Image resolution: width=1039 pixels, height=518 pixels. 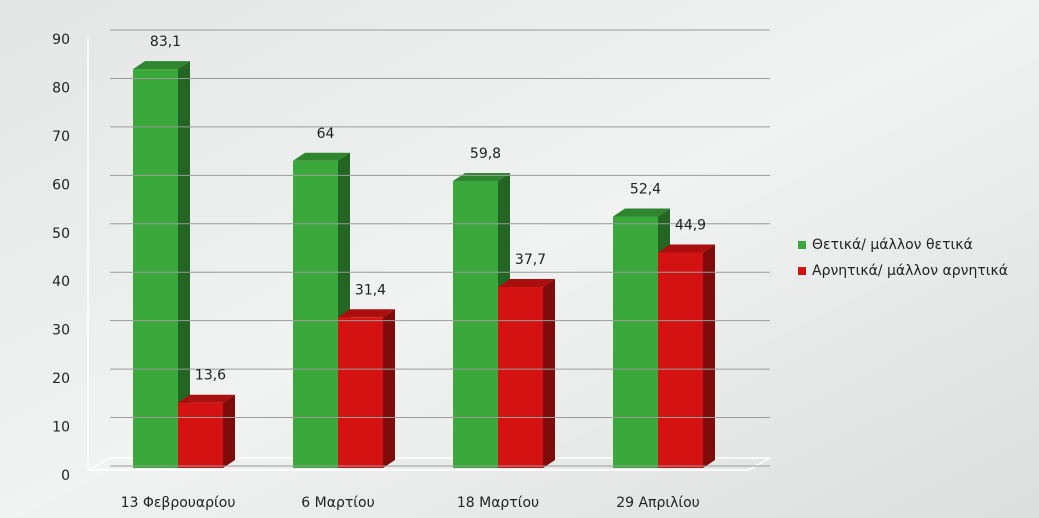 What do you see at coordinates (910, 271) in the screenshot?
I see `legend-label: Αρνητικά/ μάλλον αρνητικά` at bounding box center [910, 271].